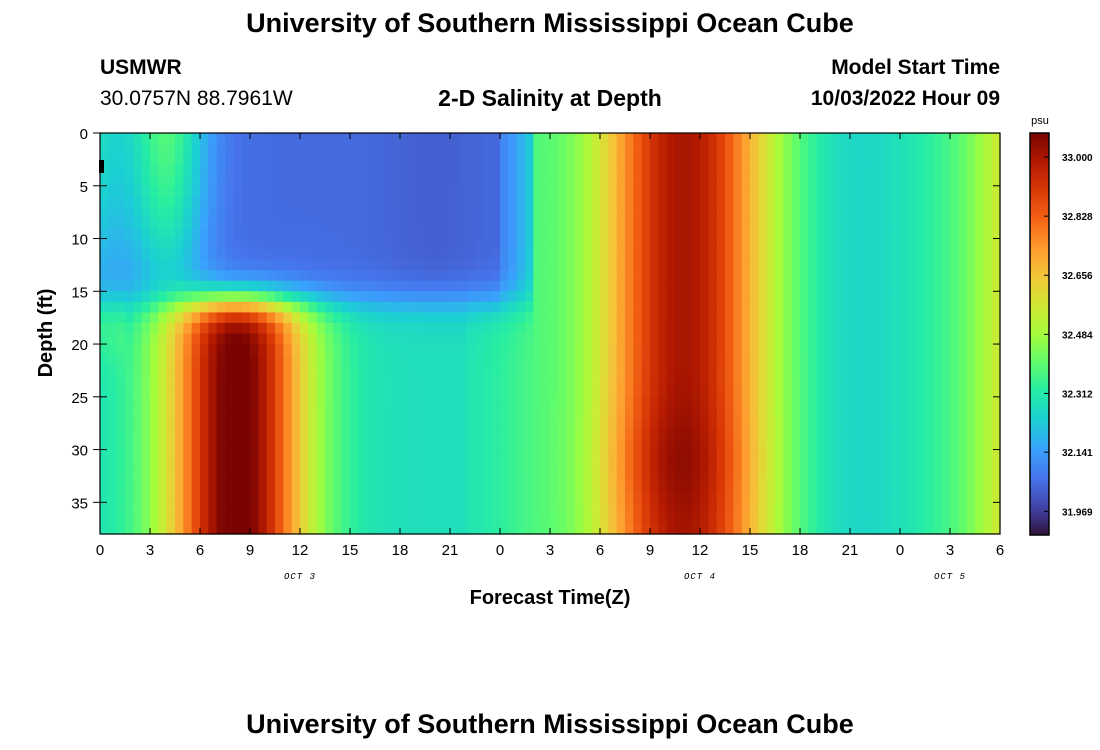 This screenshot has width=1100, height=750. What do you see at coordinates (400, 550) in the screenshot?
I see `x-tick-label: 18` at bounding box center [400, 550].